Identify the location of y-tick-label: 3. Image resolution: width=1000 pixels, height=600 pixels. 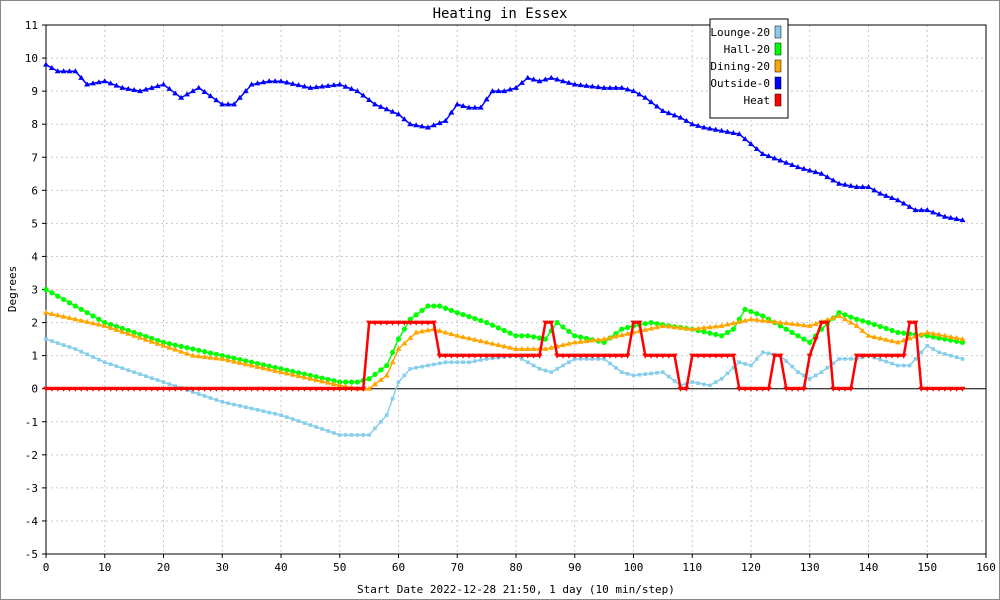
(34, 290).